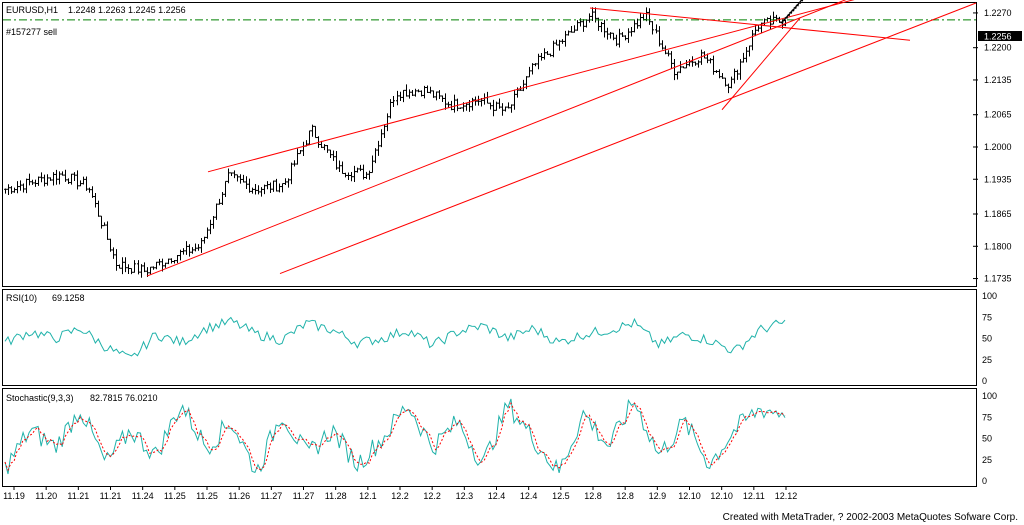  What do you see at coordinates (68, 298) in the screenshot?
I see `rsi-value: 69.1258` at bounding box center [68, 298].